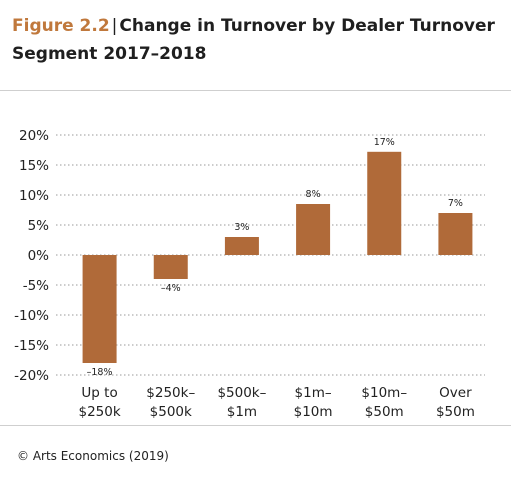 The image size is (511, 489). What do you see at coordinates (39, 226) in the screenshot?
I see `y-tick-label: 5%` at bounding box center [39, 226].